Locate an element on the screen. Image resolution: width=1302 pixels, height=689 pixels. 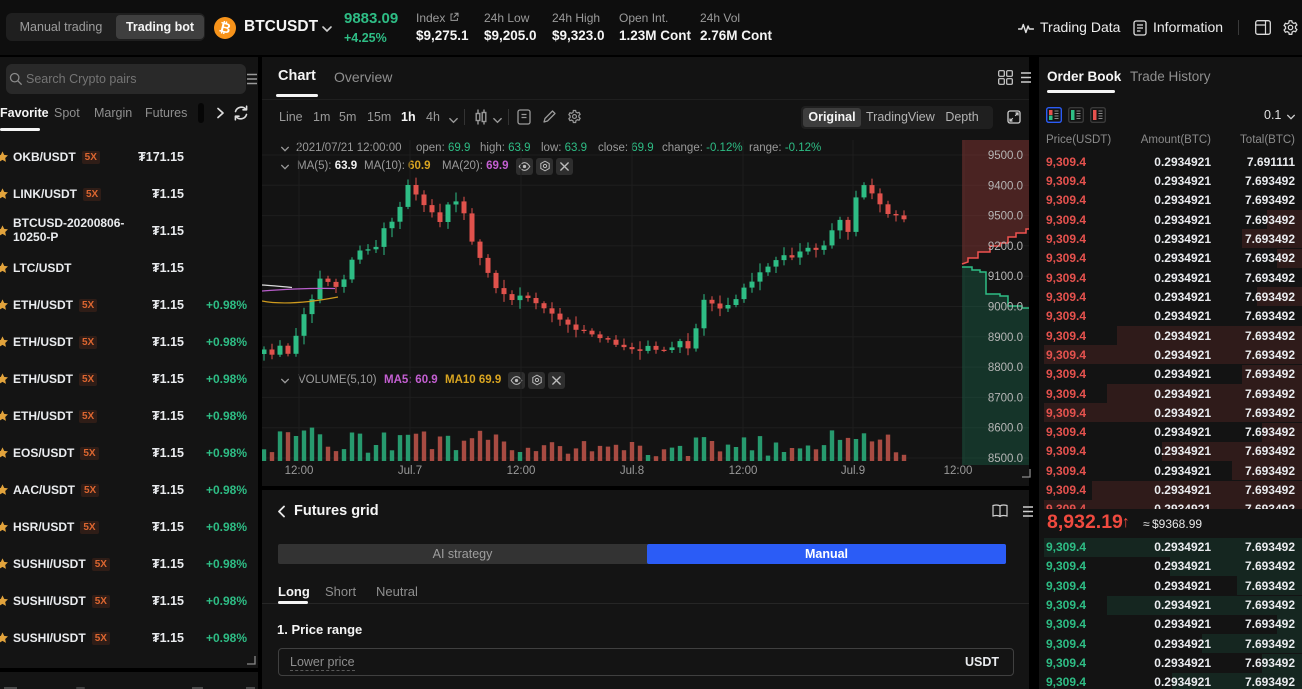
svg-text: Jul.8 is located at coordinates (632, 471).